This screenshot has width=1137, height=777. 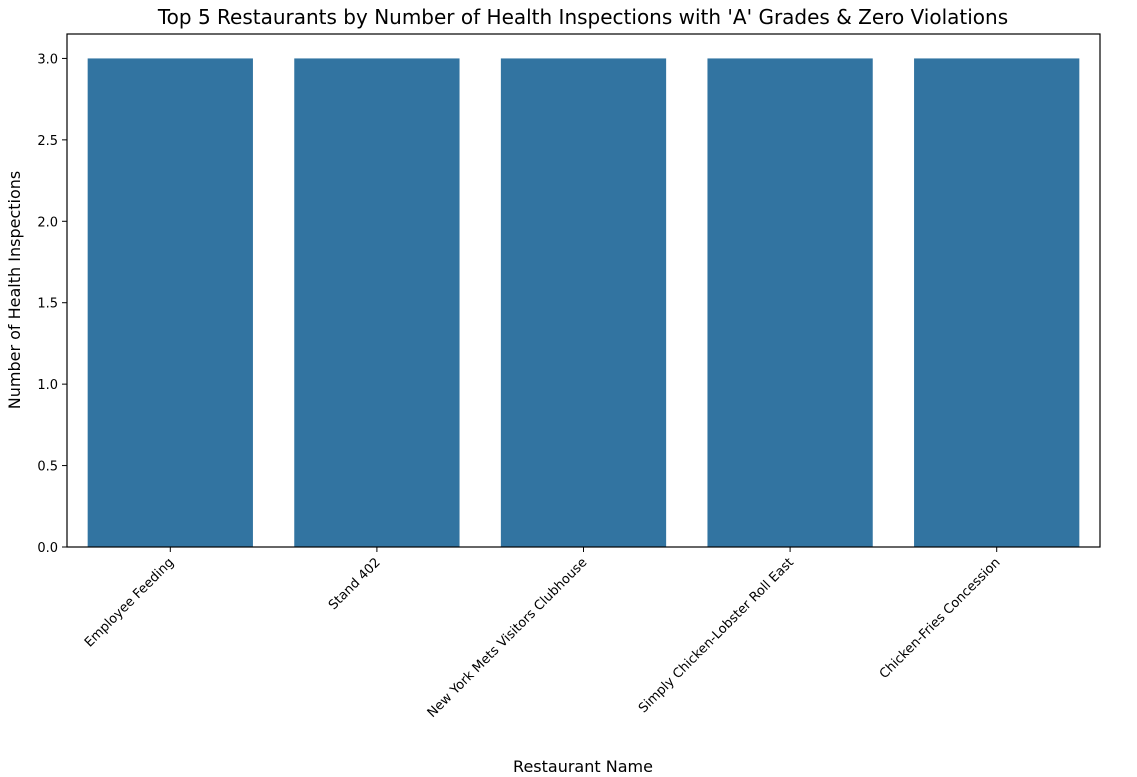 What do you see at coordinates (47, 304) in the screenshot?
I see `y-tick-label-3: 1.5` at bounding box center [47, 304].